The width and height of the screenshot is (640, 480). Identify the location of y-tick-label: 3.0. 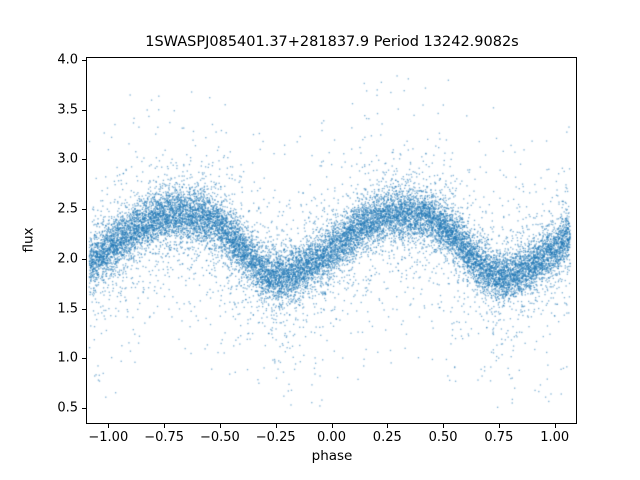
(67, 159).